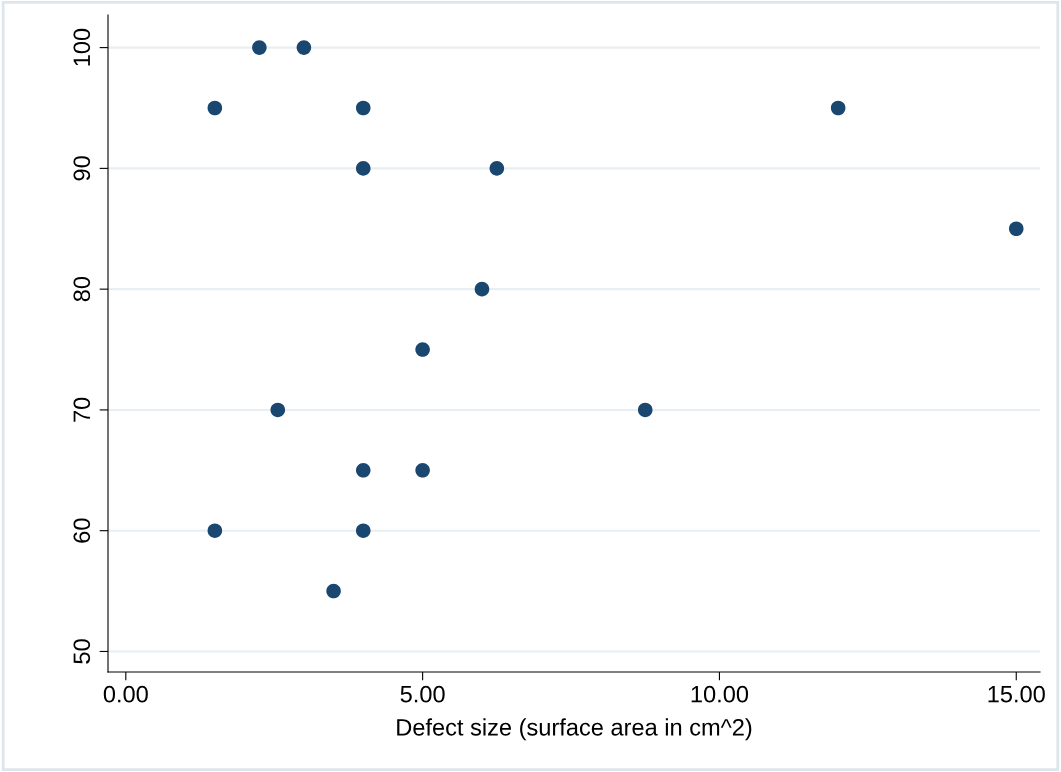 The image size is (1061, 772). I want to click on x-tick-label: 10.00, so click(720, 694).